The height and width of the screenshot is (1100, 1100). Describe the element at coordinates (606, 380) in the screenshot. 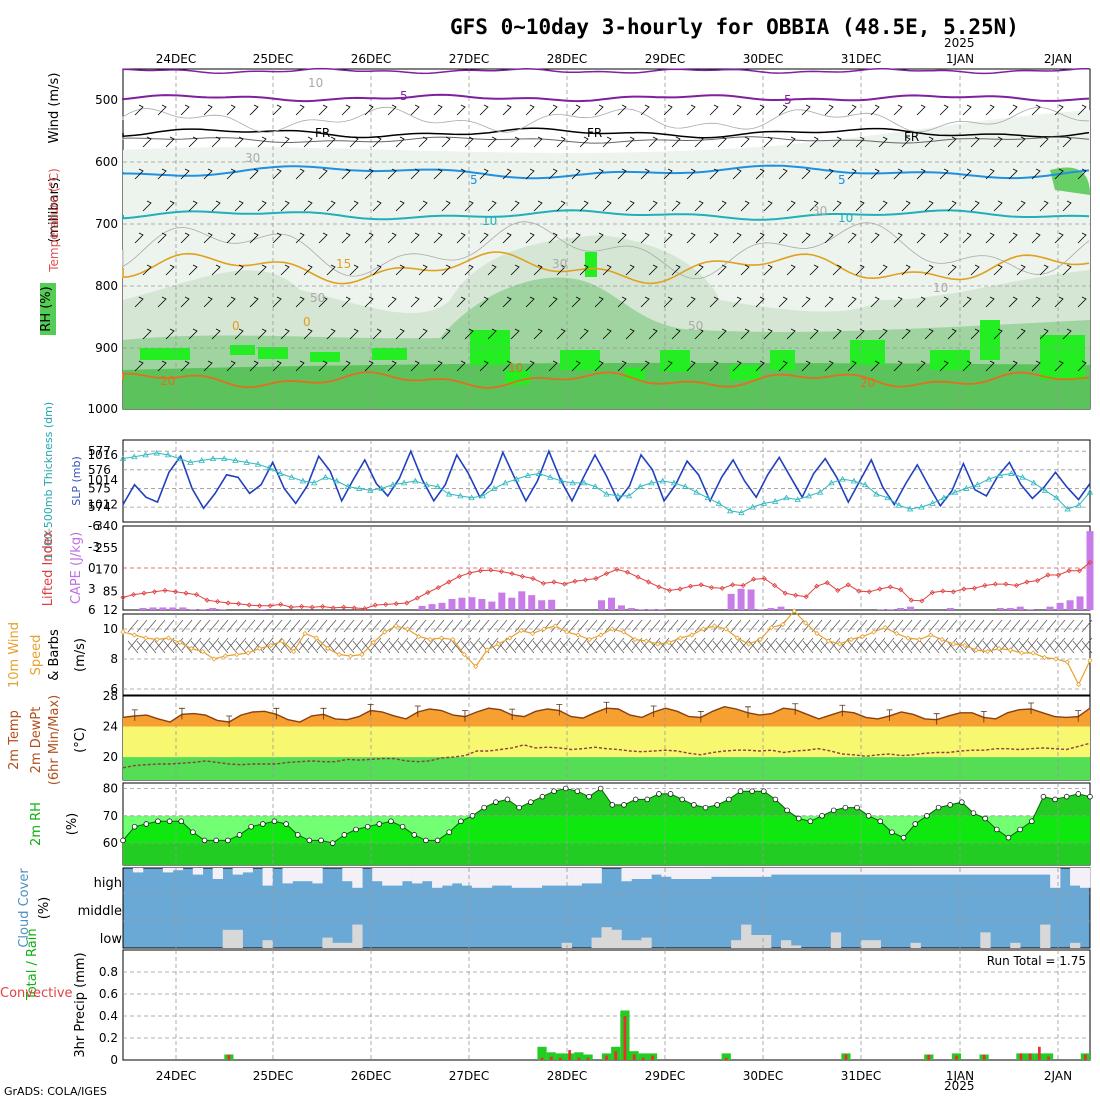

I see `contour-20-orange` at that location.